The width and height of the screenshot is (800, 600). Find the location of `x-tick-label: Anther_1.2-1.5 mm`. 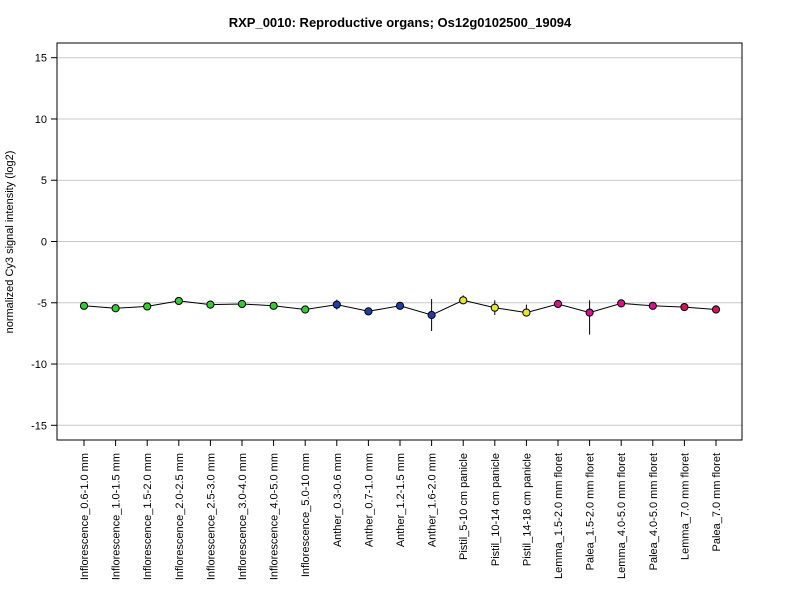

x-tick-label: Anther_1.2-1.5 mm is located at coordinates (401, 500).